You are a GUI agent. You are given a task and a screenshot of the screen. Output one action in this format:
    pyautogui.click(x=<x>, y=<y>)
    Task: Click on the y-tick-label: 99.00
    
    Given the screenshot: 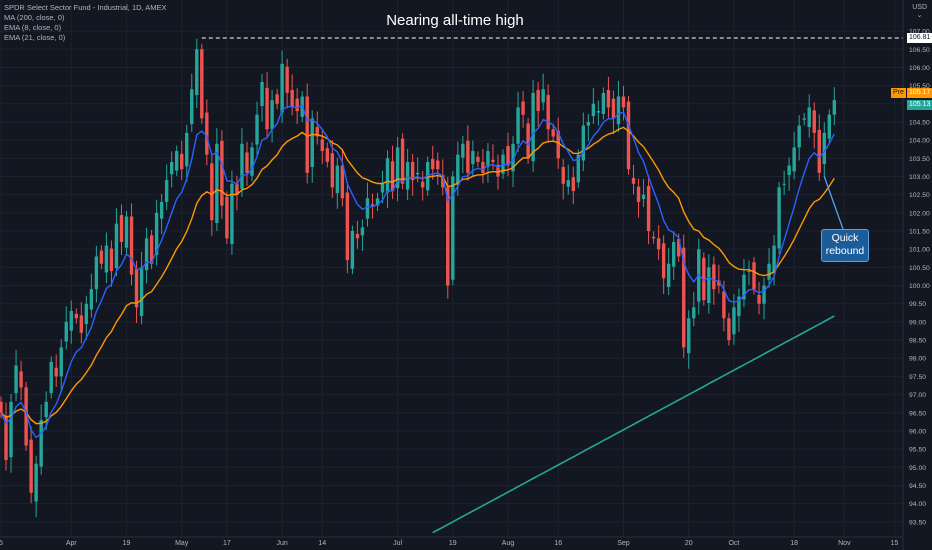 What is the action you would take?
    pyautogui.click(x=917, y=322)
    